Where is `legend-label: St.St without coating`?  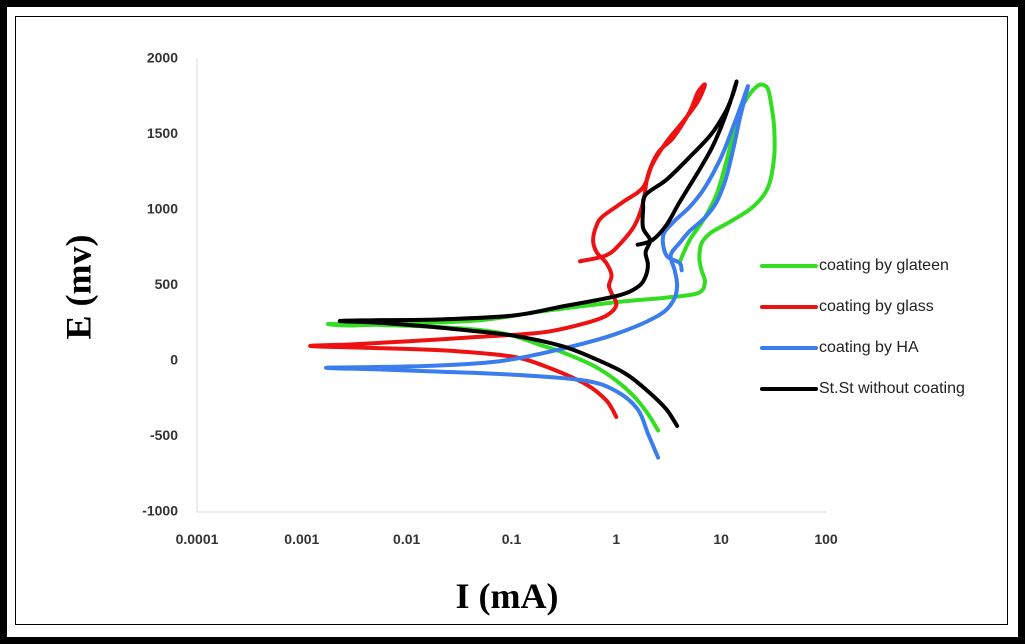
legend-label: St.St without coating is located at coordinates (892, 388).